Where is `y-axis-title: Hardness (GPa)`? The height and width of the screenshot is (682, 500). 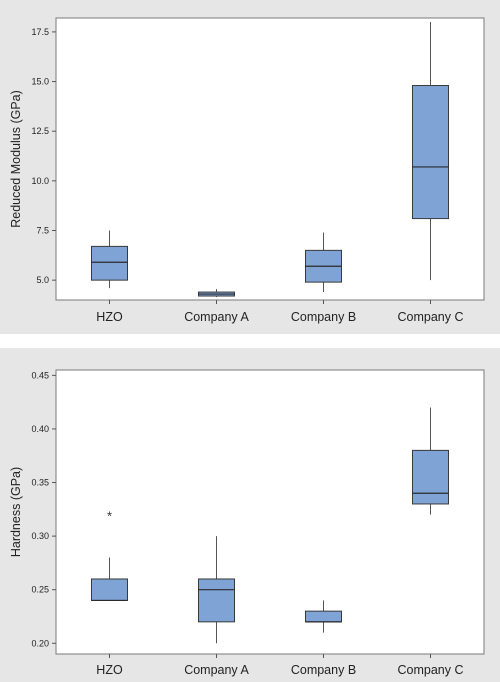 y-axis-title: Hardness (GPa) is located at coordinates (16, 512).